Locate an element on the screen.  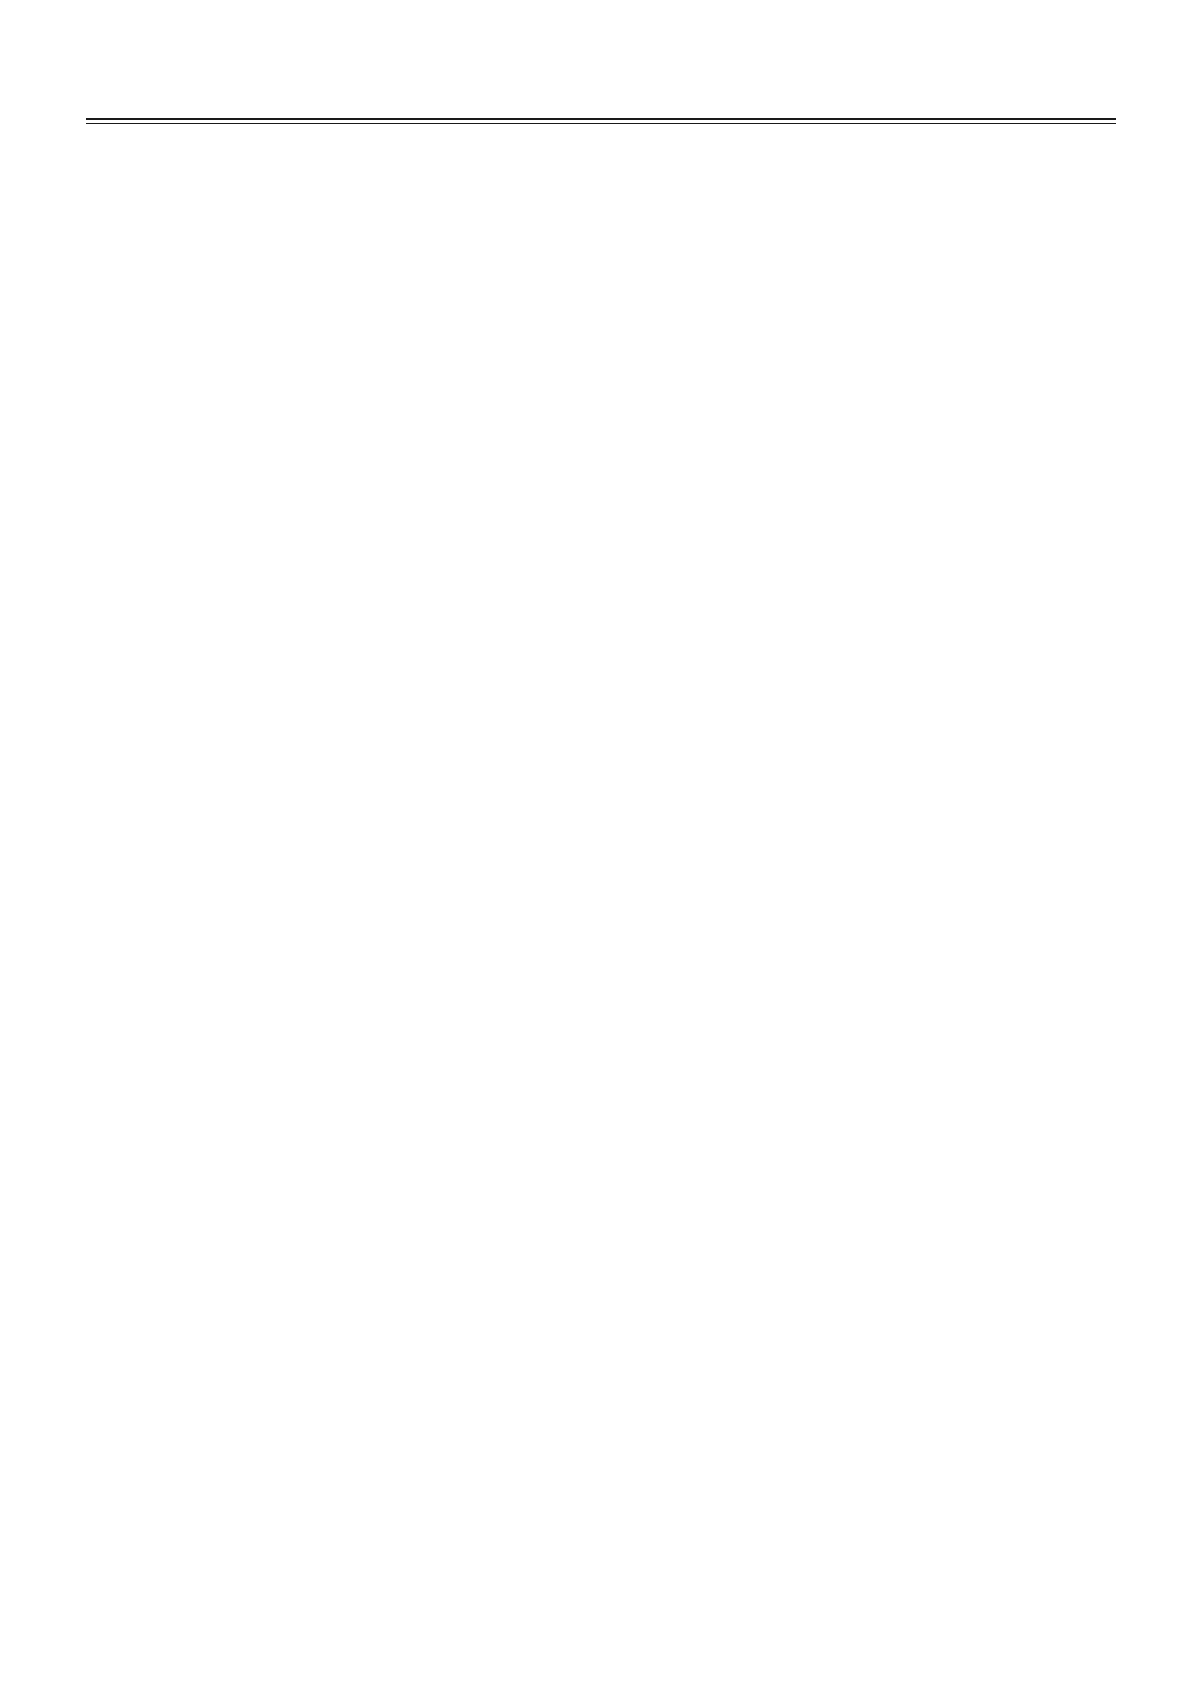
figure-2b-spectrum-plot is located at coordinates (323, 1122).